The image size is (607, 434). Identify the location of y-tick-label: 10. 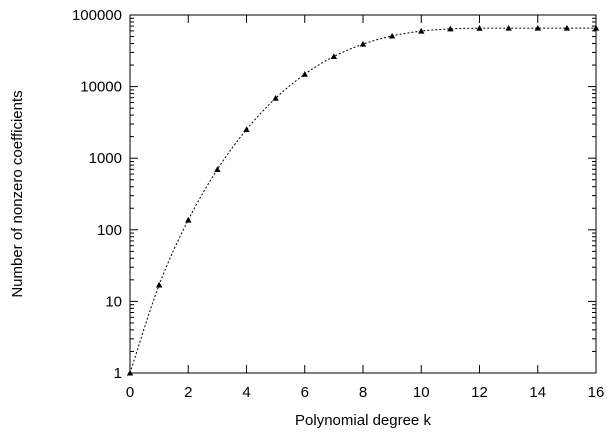
(113, 301).